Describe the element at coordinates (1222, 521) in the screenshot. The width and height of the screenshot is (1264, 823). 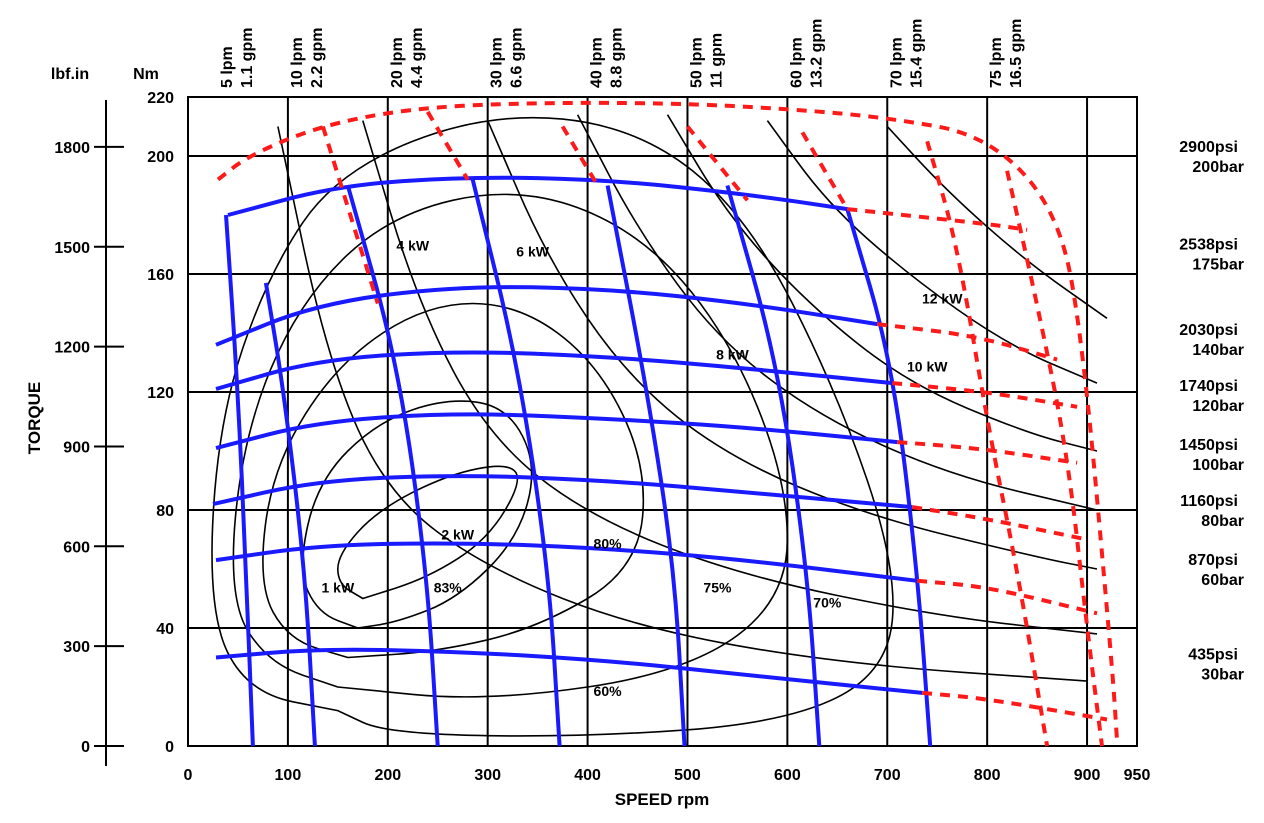
I see `pressure-label-bar: 80bar` at that location.